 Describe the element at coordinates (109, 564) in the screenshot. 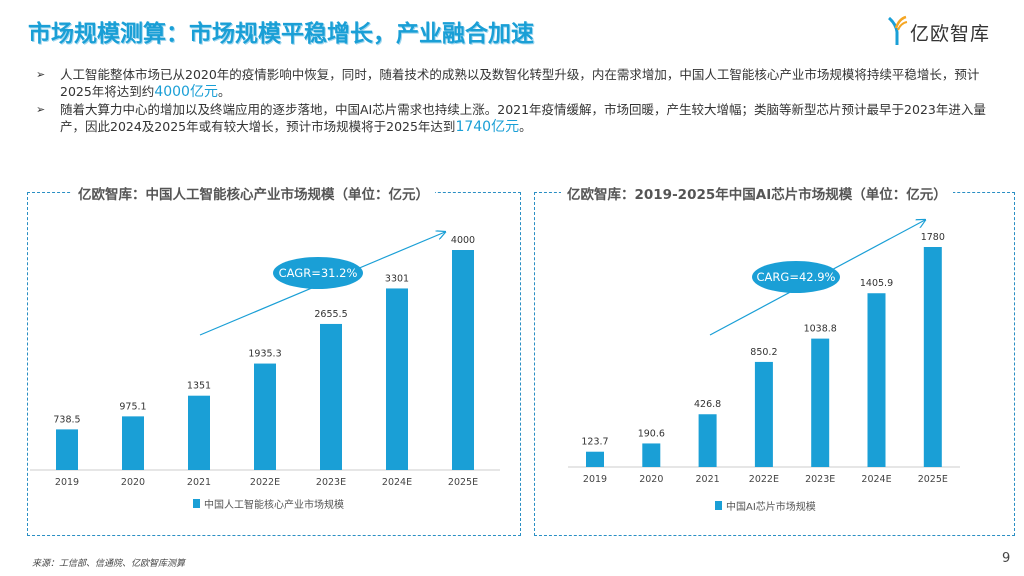

I see `source-note: 来源：工信部、信通院、亿欧智库测算` at that location.